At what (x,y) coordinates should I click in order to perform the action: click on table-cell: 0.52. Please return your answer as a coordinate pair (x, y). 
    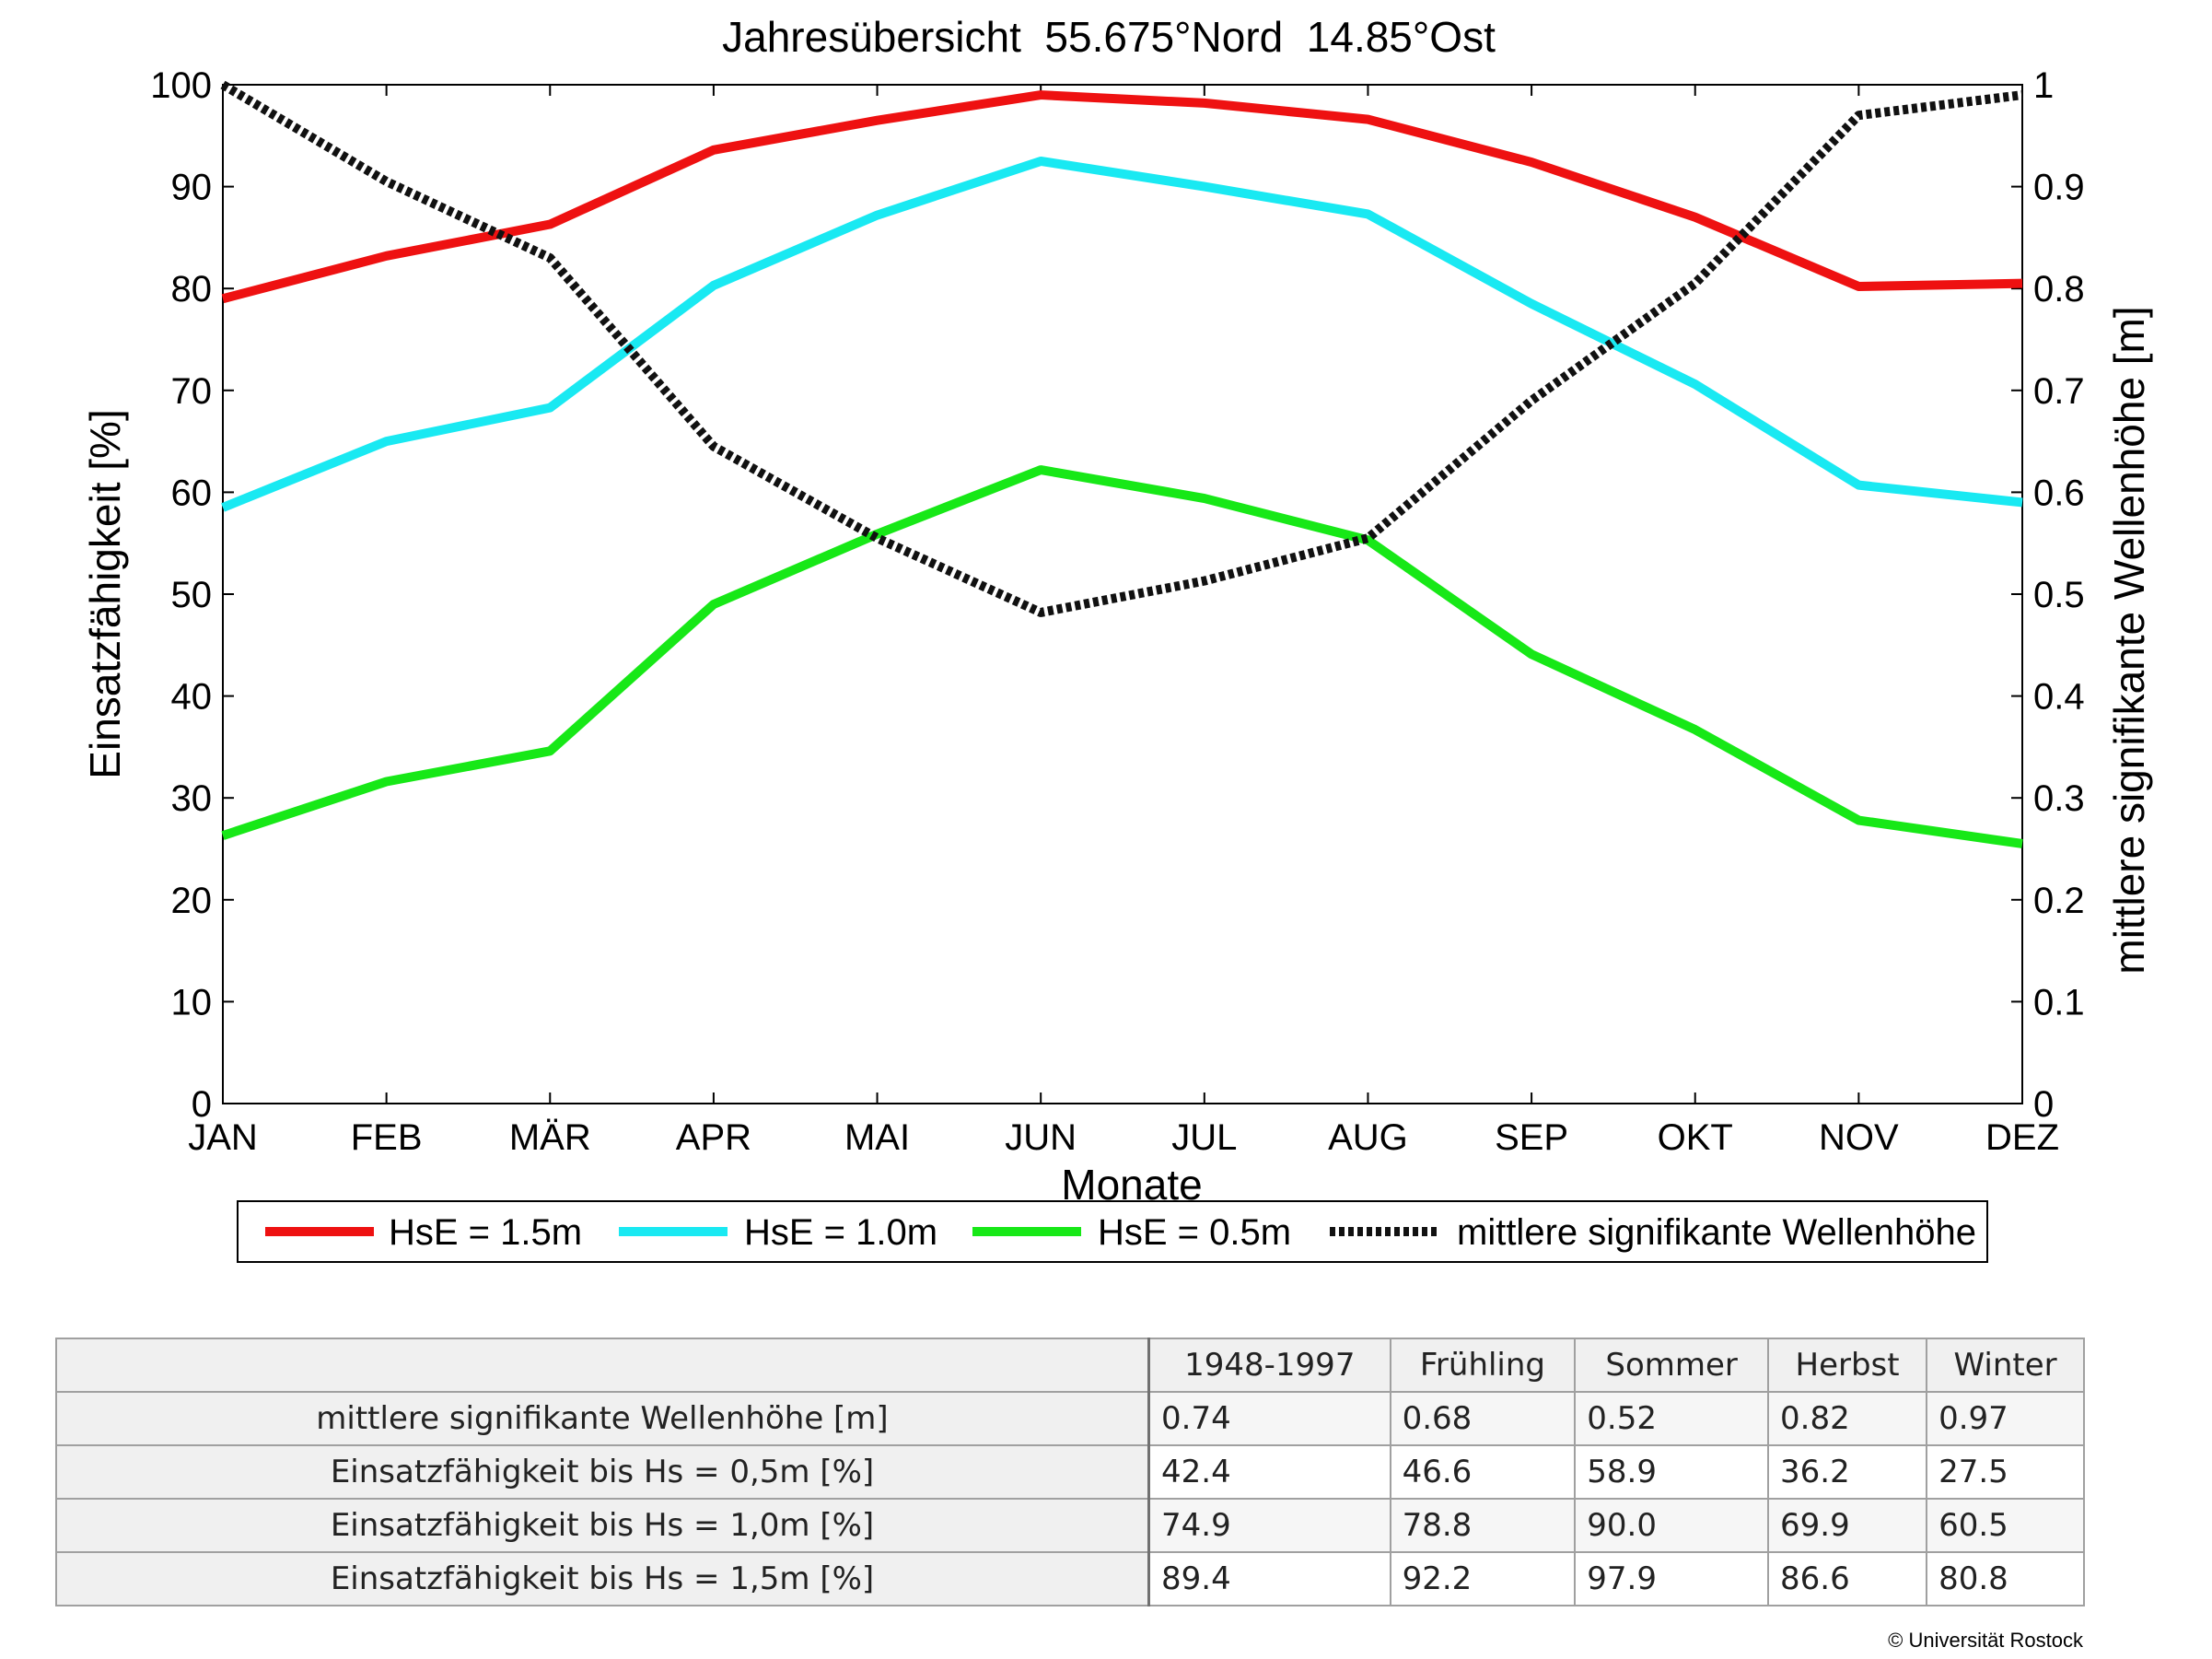
    Looking at the image, I should click on (1672, 1418).